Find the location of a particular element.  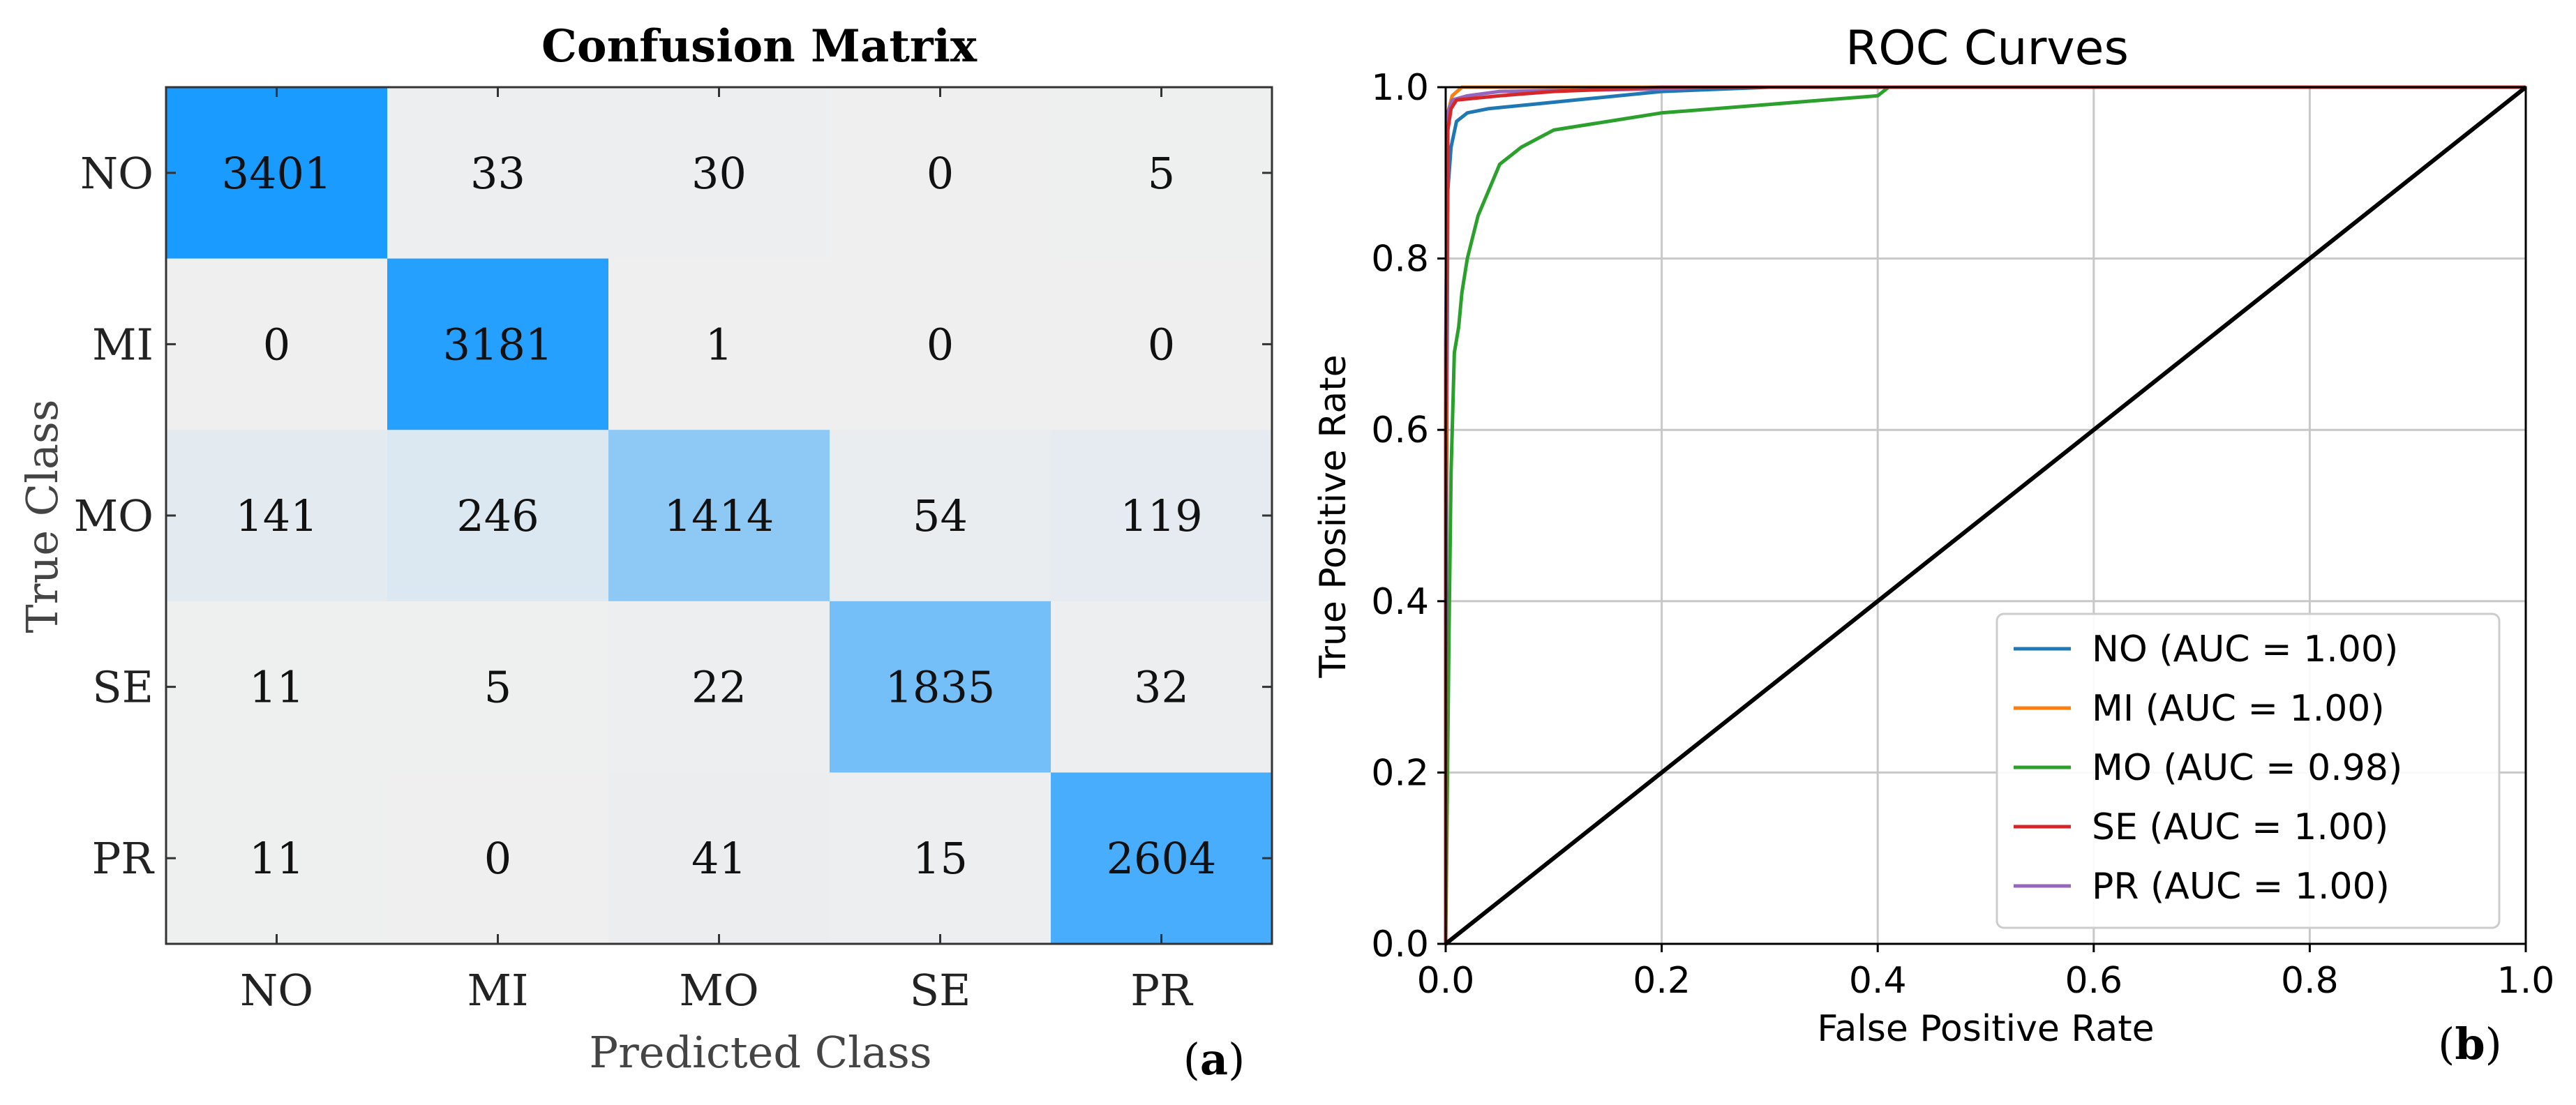

cm-y-tick-label: PR is located at coordinates (124, 858).